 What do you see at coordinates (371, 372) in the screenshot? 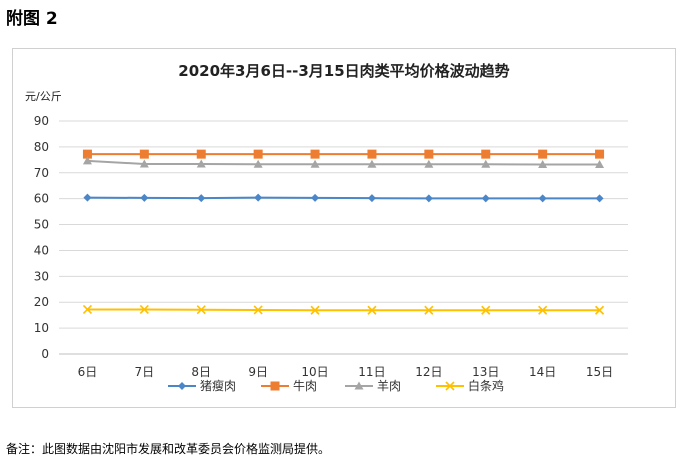
I see `x-tick-label: 11日` at bounding box center [371, 372].